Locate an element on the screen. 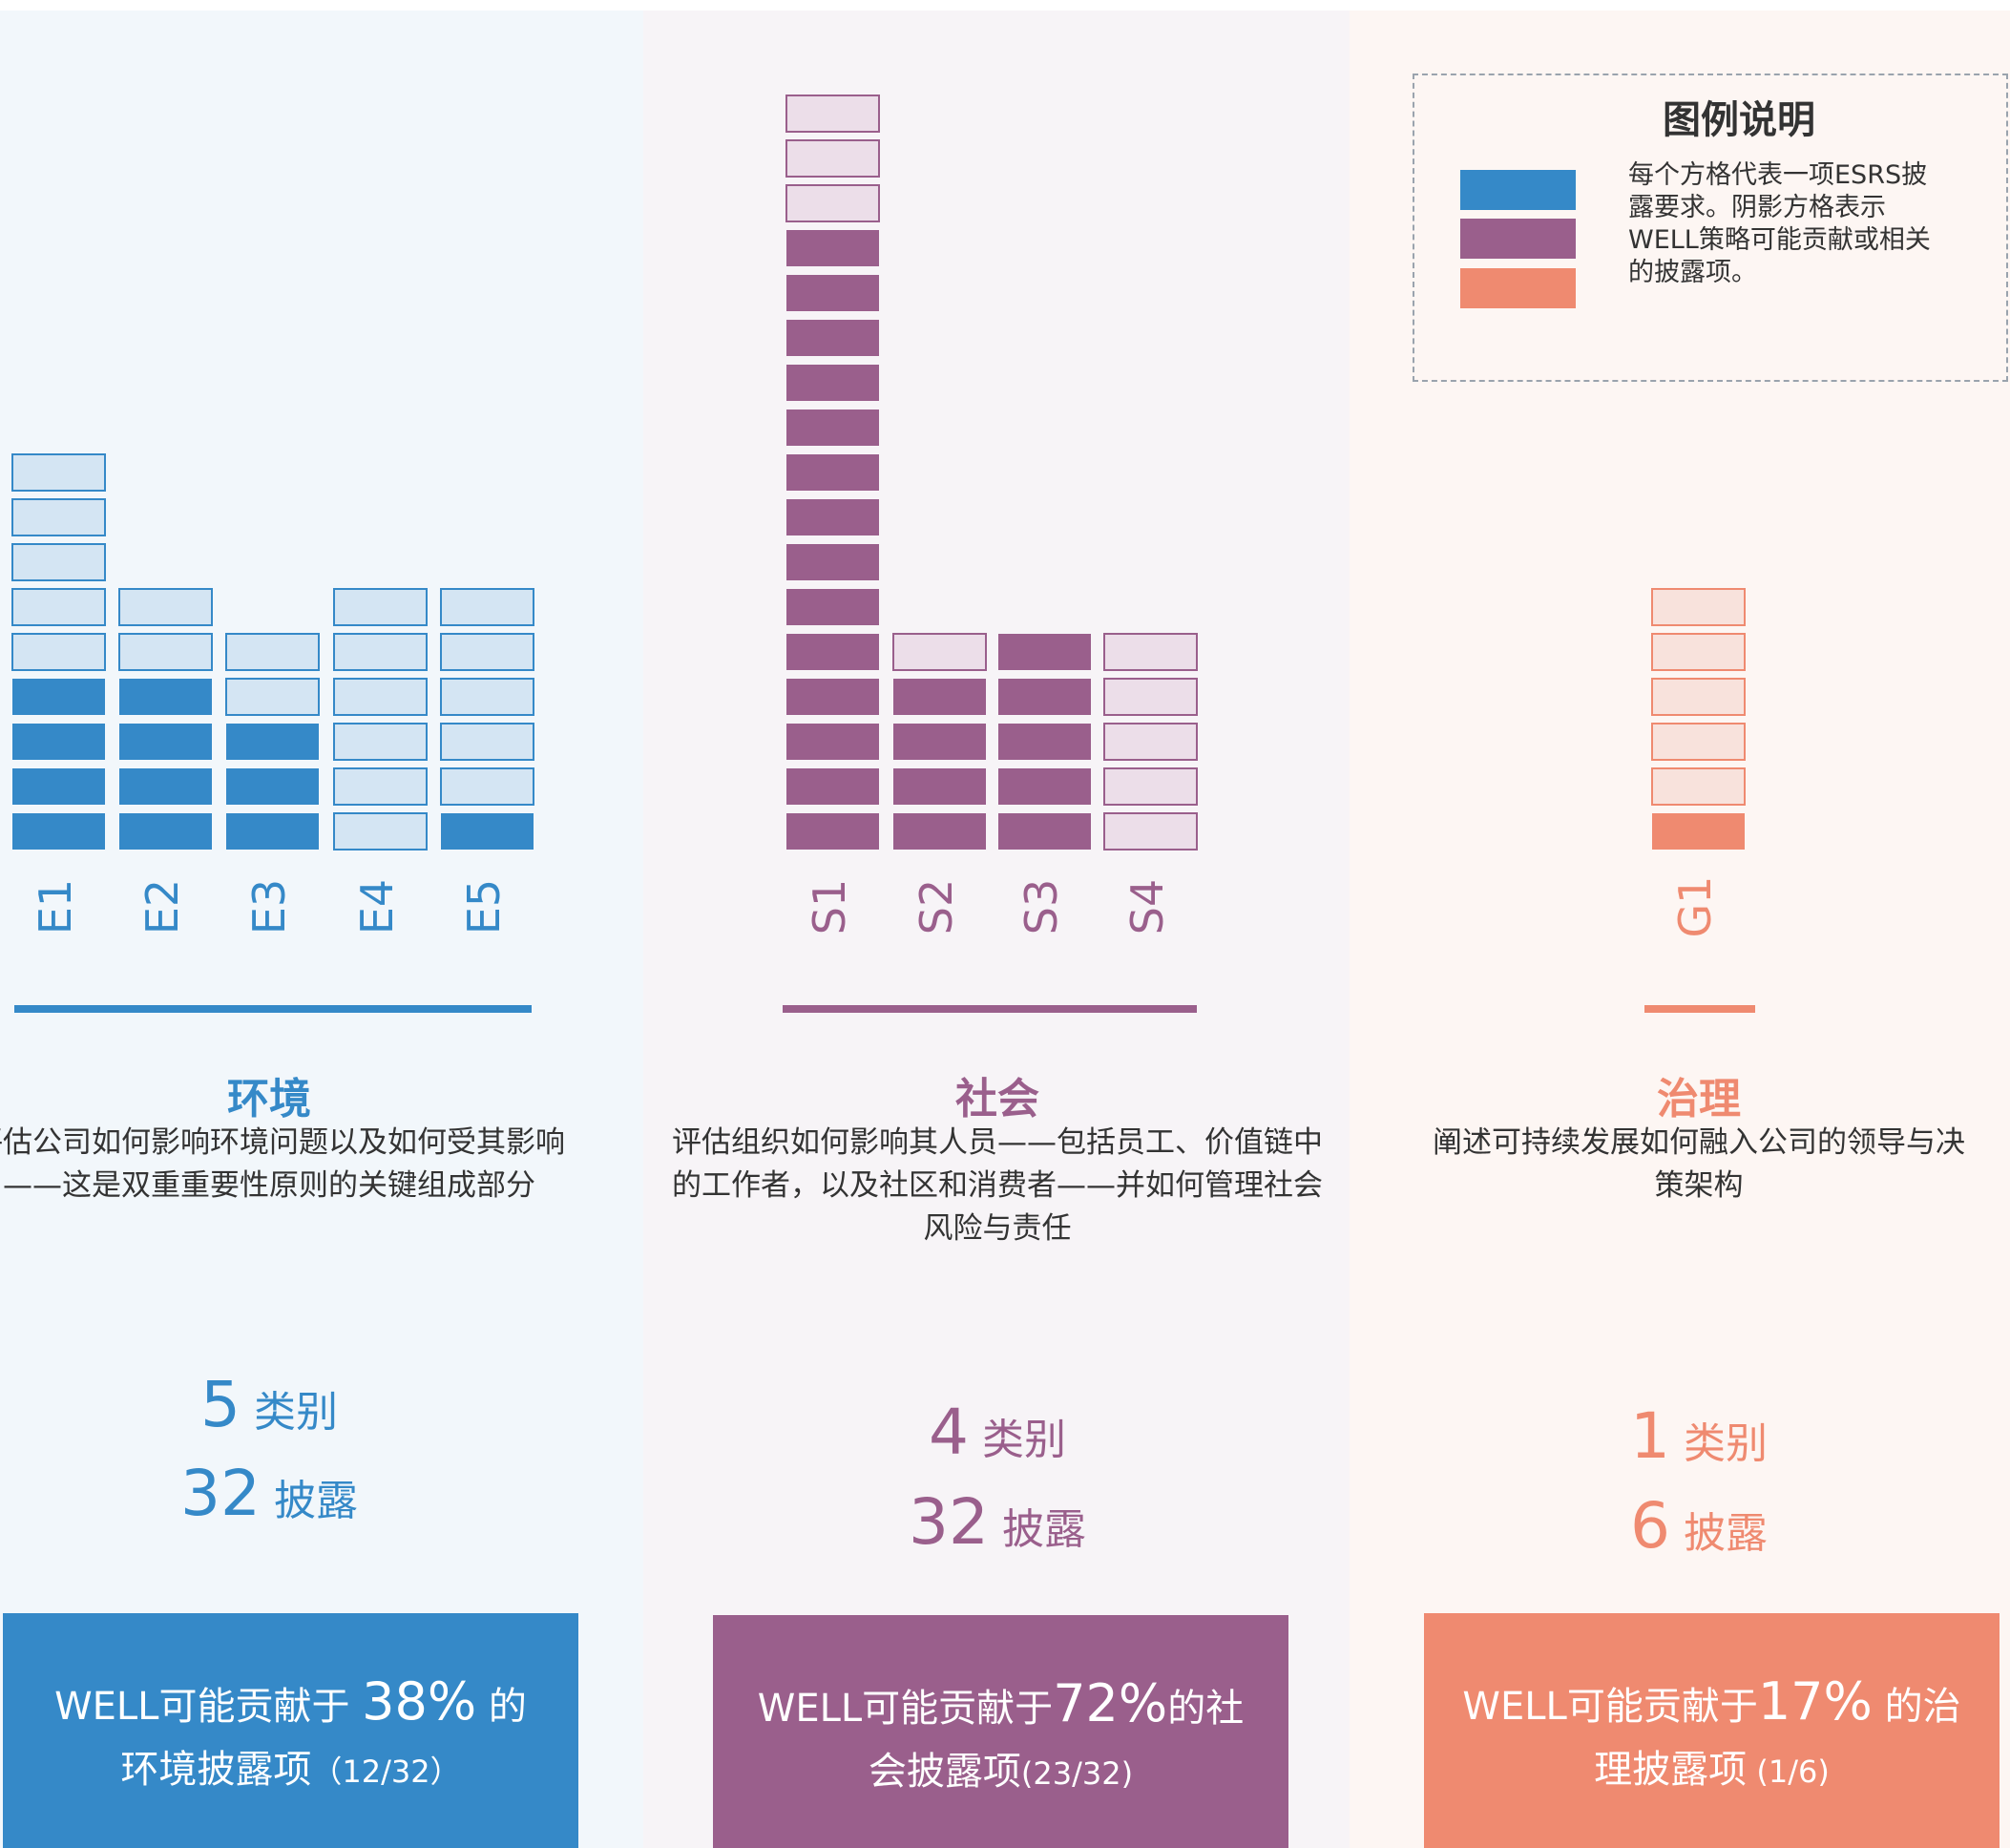  category-label: E2 is located at coordinates (162, 907).